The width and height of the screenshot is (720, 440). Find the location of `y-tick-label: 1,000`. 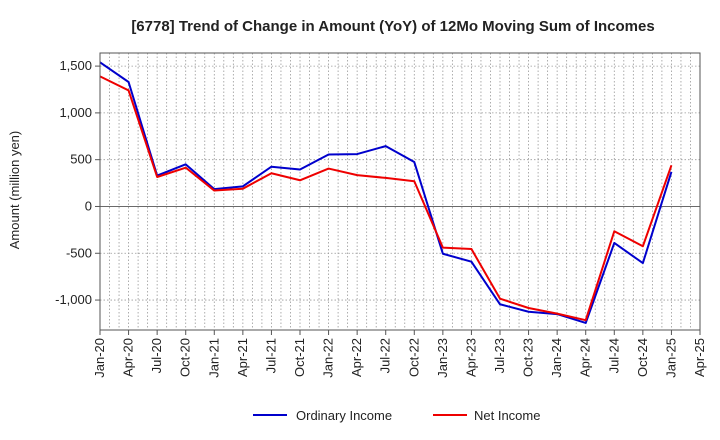

y-tick-label: 1,000 is located at coordinates (75, 112).